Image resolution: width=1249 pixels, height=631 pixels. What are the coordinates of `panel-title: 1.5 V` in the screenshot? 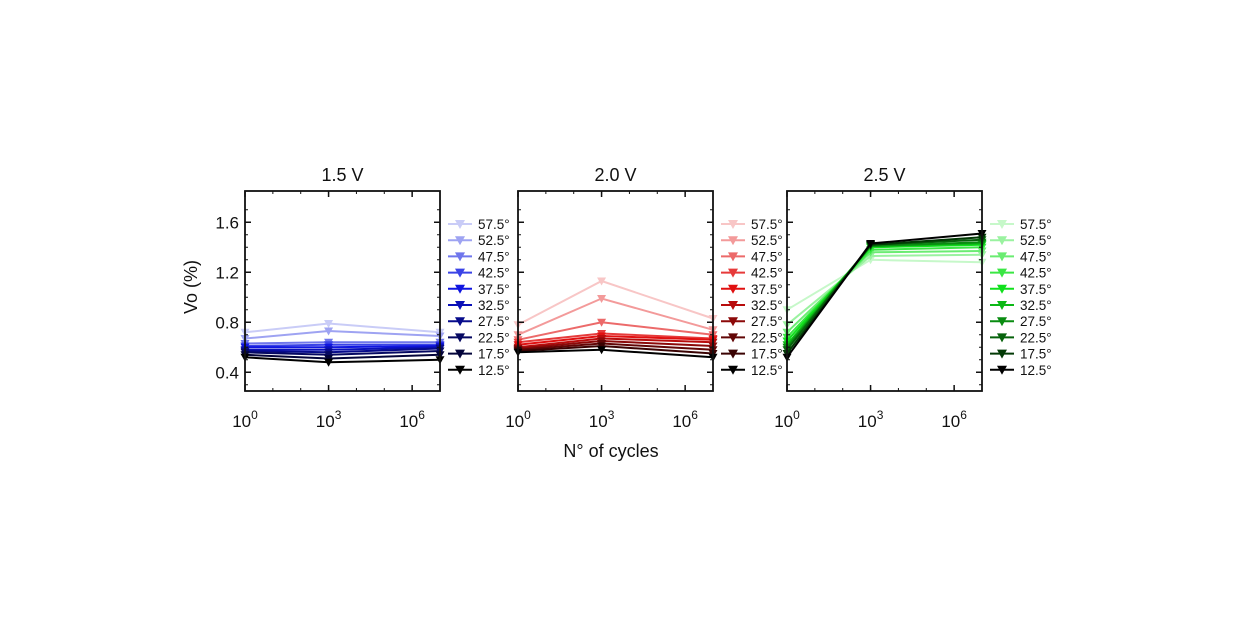 It's located at (342, 175).